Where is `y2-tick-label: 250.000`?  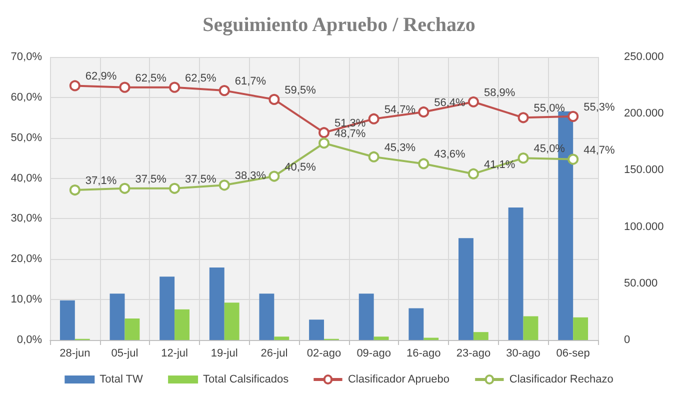 y2-tick-label: 250.000 is located at coordinates (644, 57).